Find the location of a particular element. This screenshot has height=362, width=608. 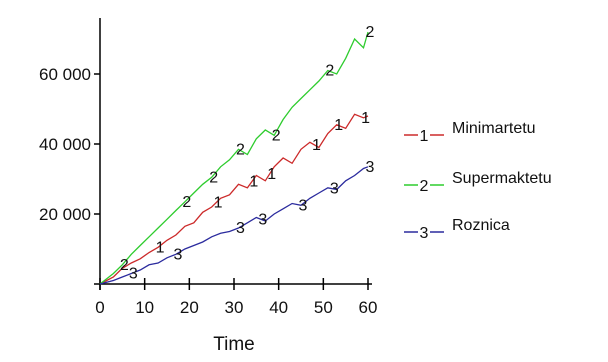

x-tick-label: 30 is located at coordinates (234, 307).